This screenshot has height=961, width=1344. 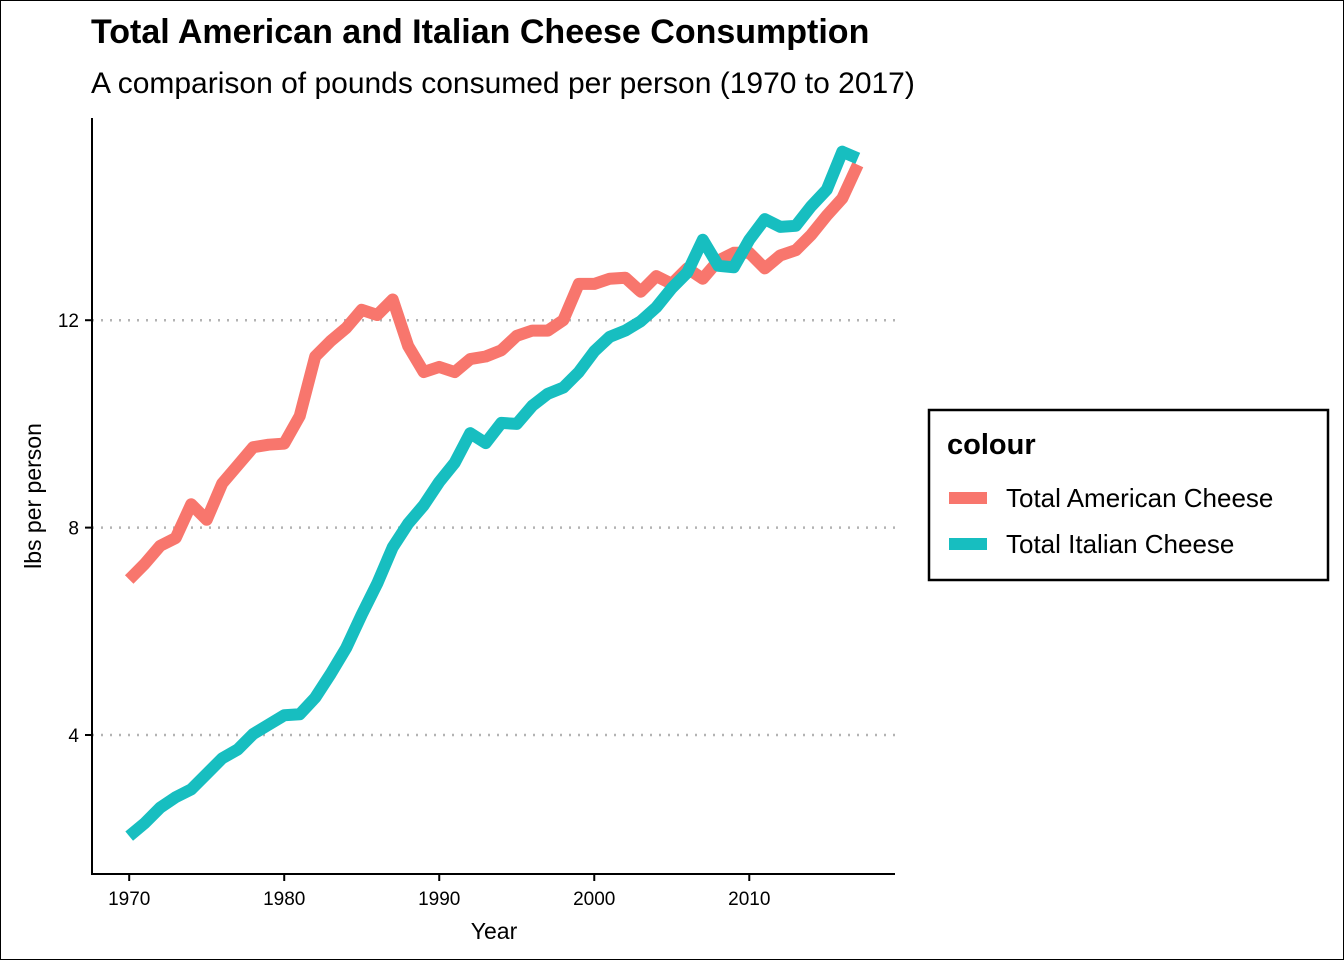 I want to click on y-axis-ticks: 4 8 12, so click(x=75, y=529).